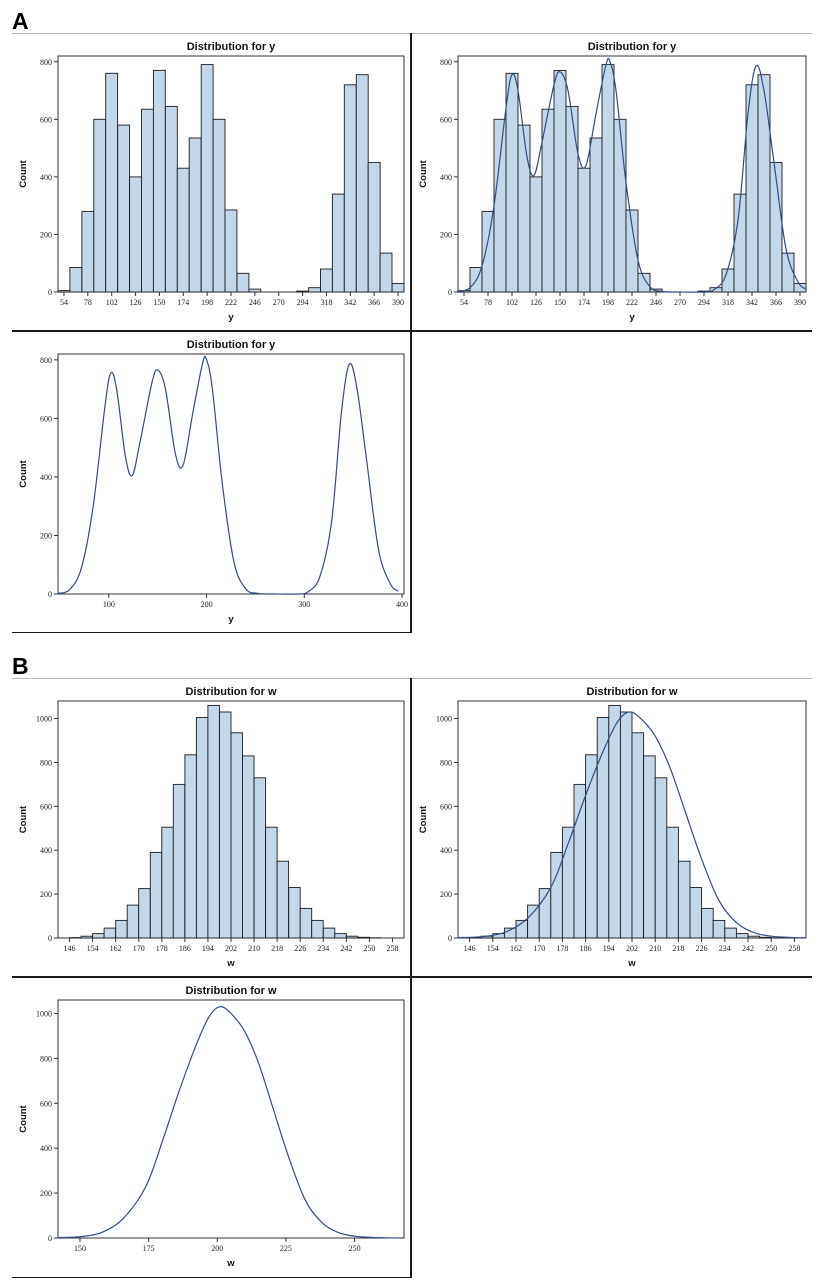  Describe the element at coordinates (350, 302) in the screenshot. I see `x-tick-label: 342` at that location.